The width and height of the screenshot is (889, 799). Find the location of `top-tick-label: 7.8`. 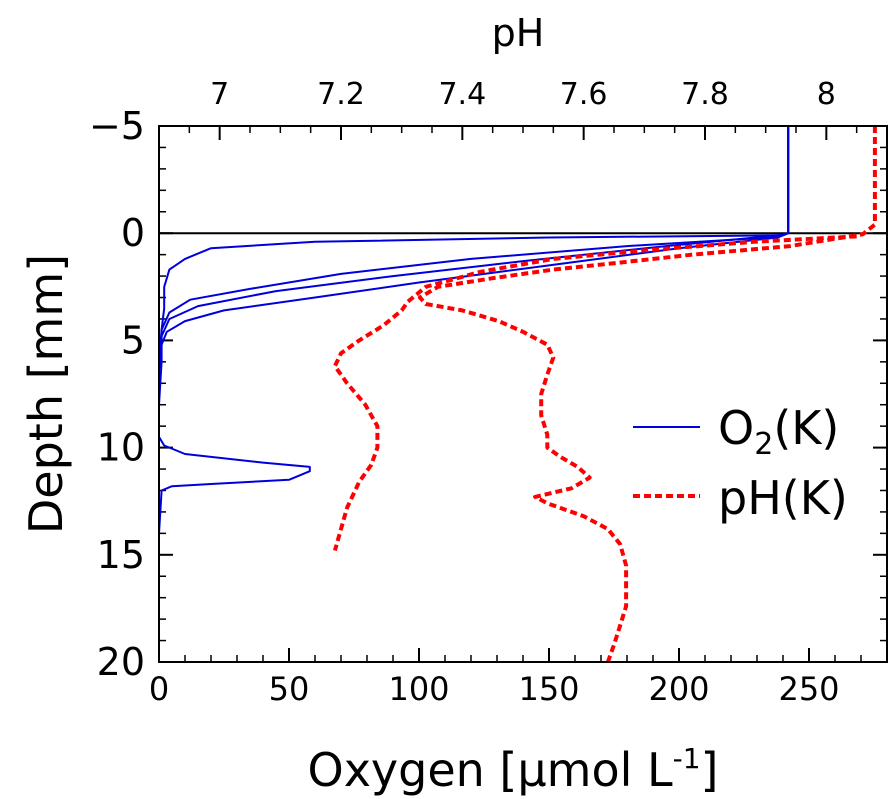

top-tick-label: 7.8 is located at coordinates (705, 94).